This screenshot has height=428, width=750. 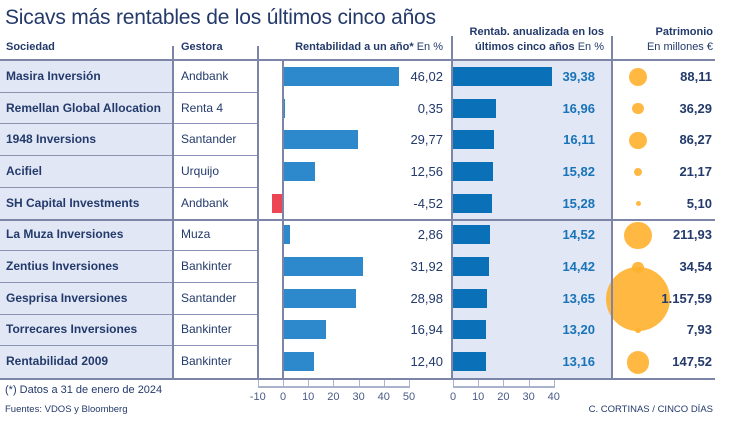 I want to click on axis2-tick-label: 20, so click(x=503, y=397).